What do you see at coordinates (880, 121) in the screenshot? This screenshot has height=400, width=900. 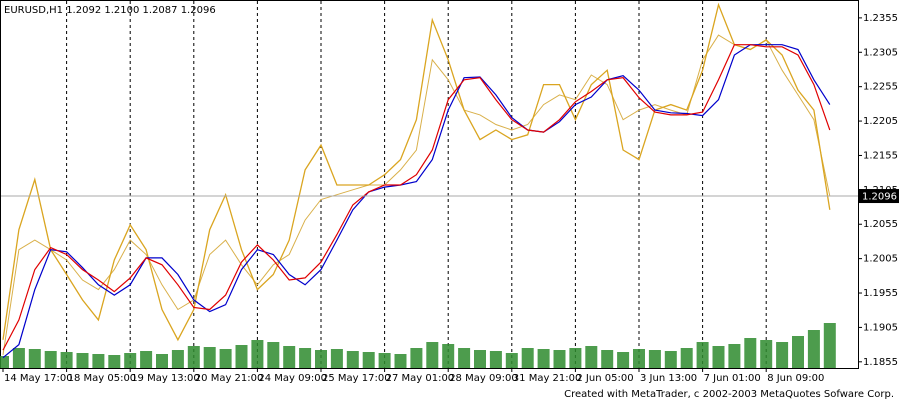 I see `y-tick-label: 1.2205` at bounding box center [880, 121].